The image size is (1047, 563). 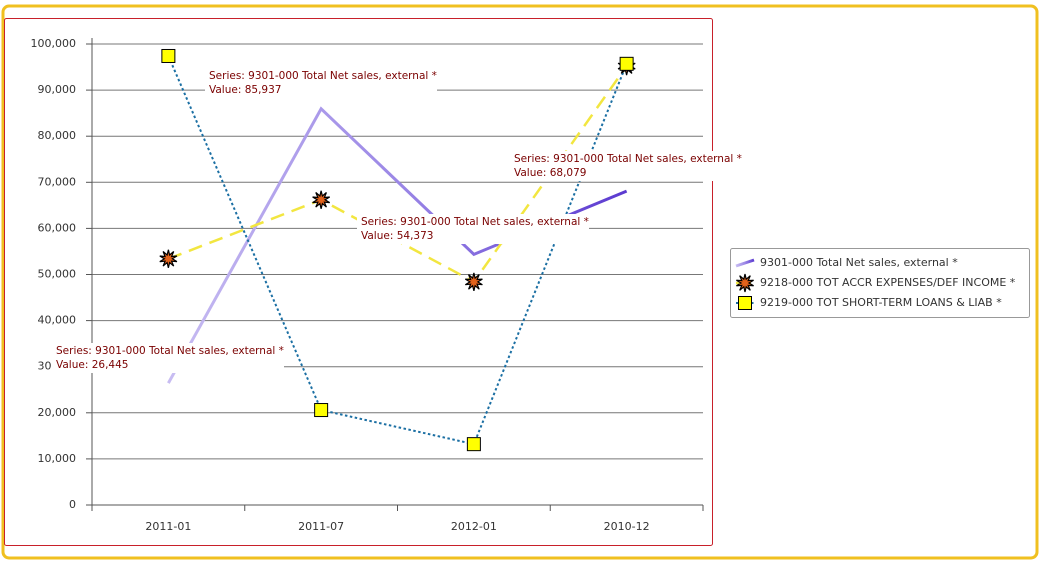 What do you see at coordinates (859, 262) in the screenshot?
I see `legend-label: 9301-000 Total Net sales, external *` at bounding box center [859, 262].